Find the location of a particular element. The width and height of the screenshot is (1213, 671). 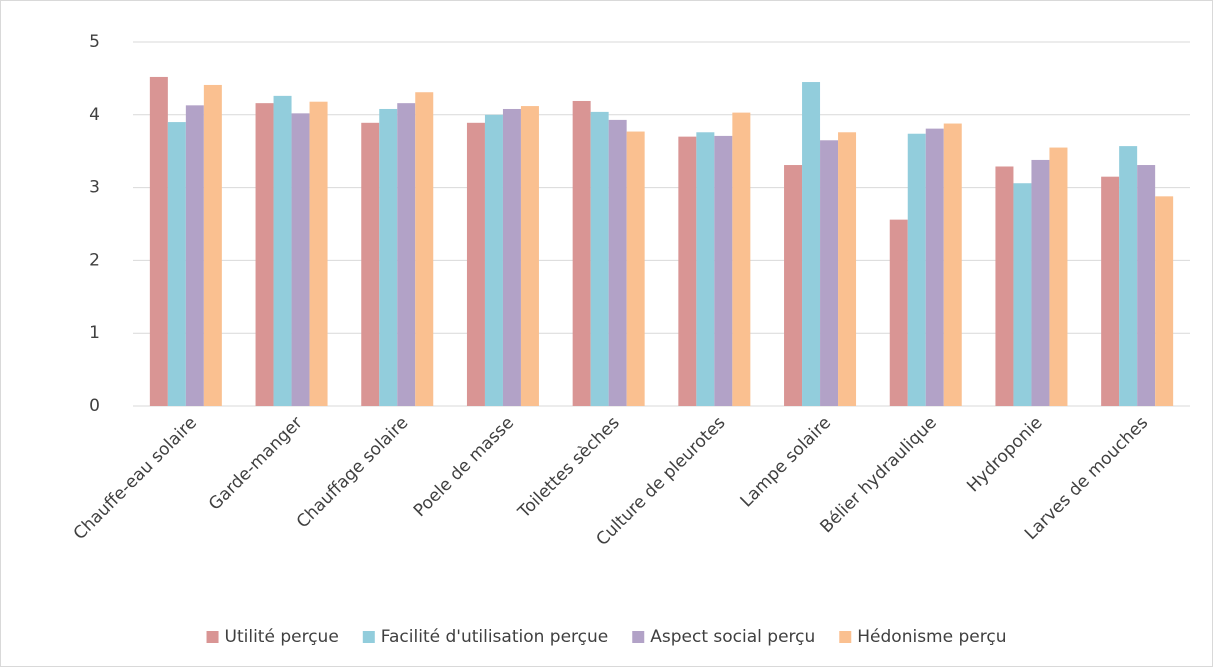

y-tick-label: 5 is located at coordinates (94, 42).